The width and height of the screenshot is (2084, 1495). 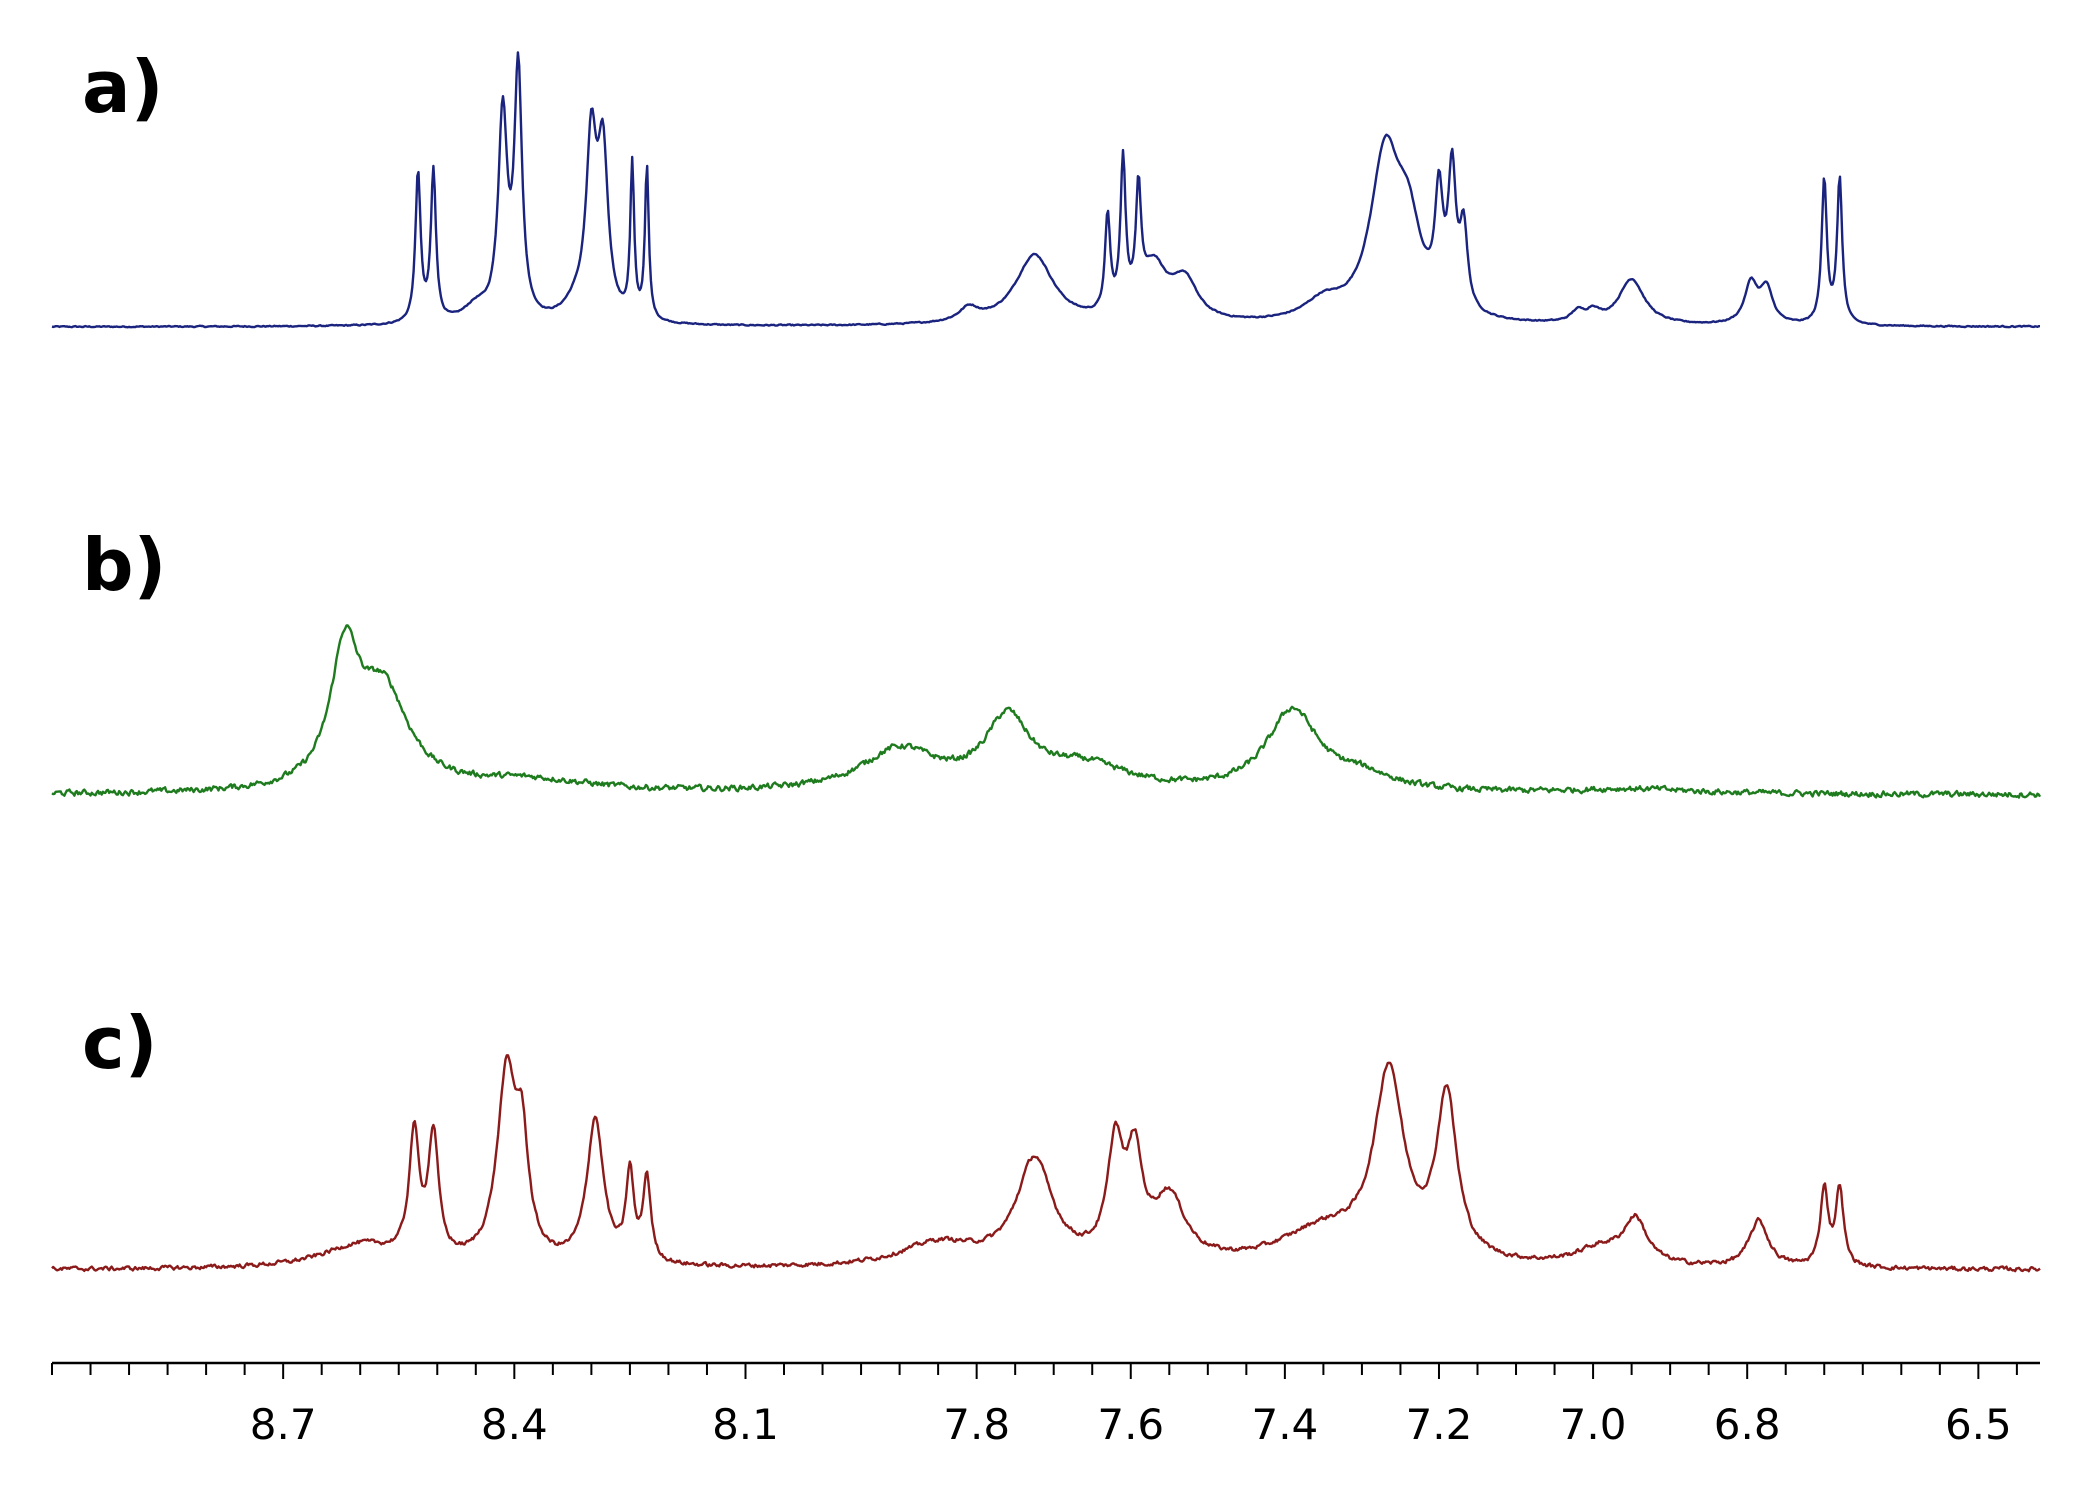 What do you see at coordinates (1439, 1424) in the screenshot?
I see `x-tick-label: 7.2` at bounding box center [1439, 1424].